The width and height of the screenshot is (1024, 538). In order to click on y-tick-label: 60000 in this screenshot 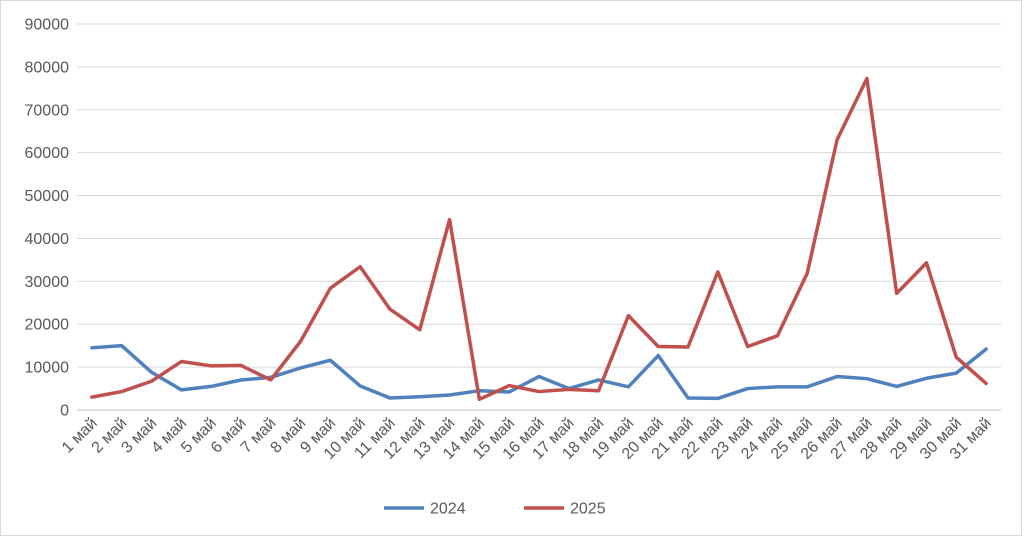, I will do `click(47, 153)`.